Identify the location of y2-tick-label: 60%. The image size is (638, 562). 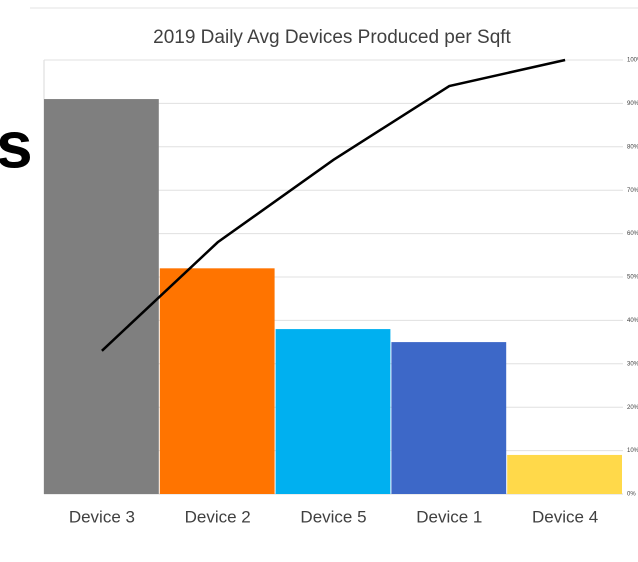
(632, 234).